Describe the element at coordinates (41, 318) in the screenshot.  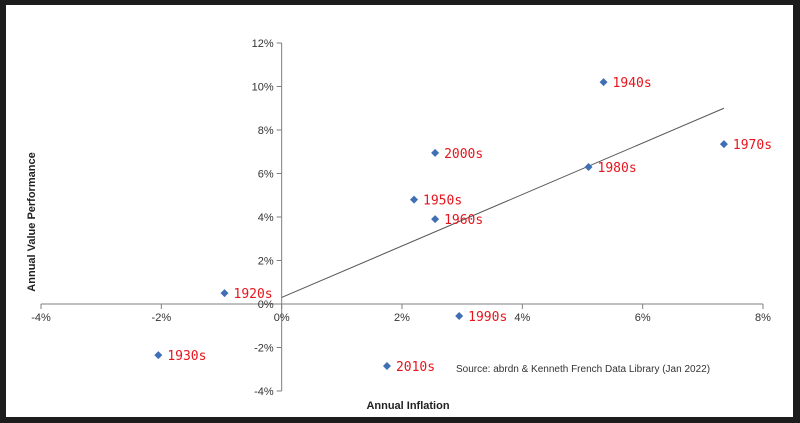
I see `x-tick-label: -4%` at that location.